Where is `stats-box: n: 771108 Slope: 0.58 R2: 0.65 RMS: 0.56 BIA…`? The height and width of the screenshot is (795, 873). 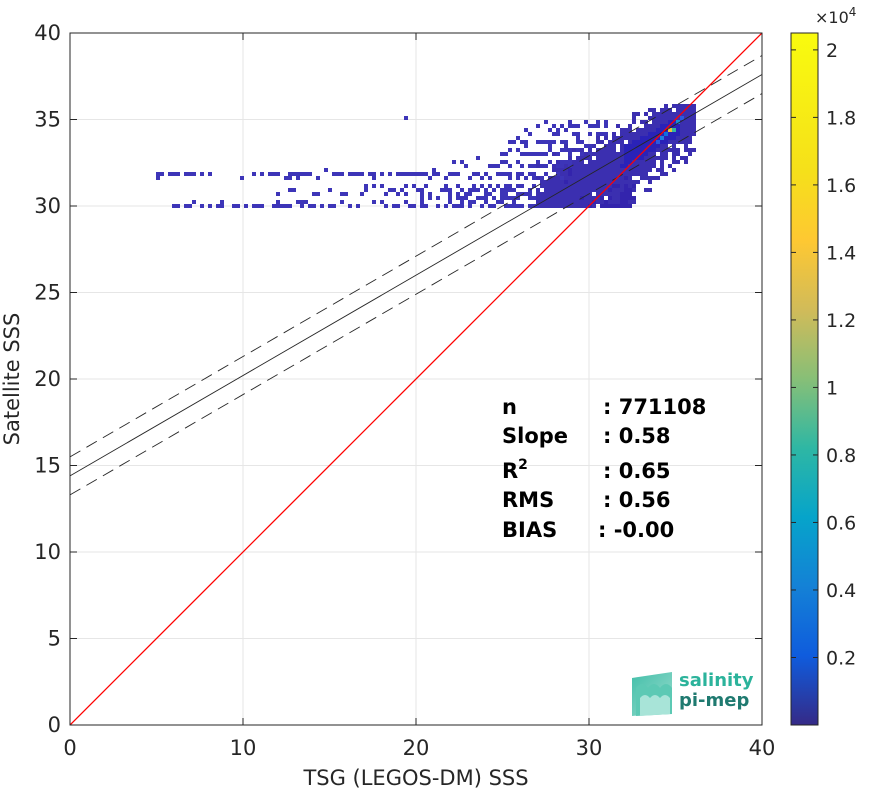
stats-box: n: 771108 Slope: 0.58 R2: 0.65 RMS: 0.56 BIA… is located at coordinates (604, 468).